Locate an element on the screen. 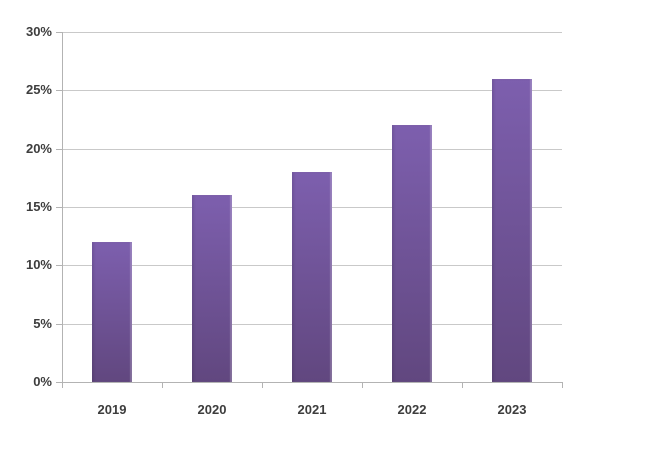 This screenshot has width=650, height=450. bar-2022 is located at coordinates (412, 253).